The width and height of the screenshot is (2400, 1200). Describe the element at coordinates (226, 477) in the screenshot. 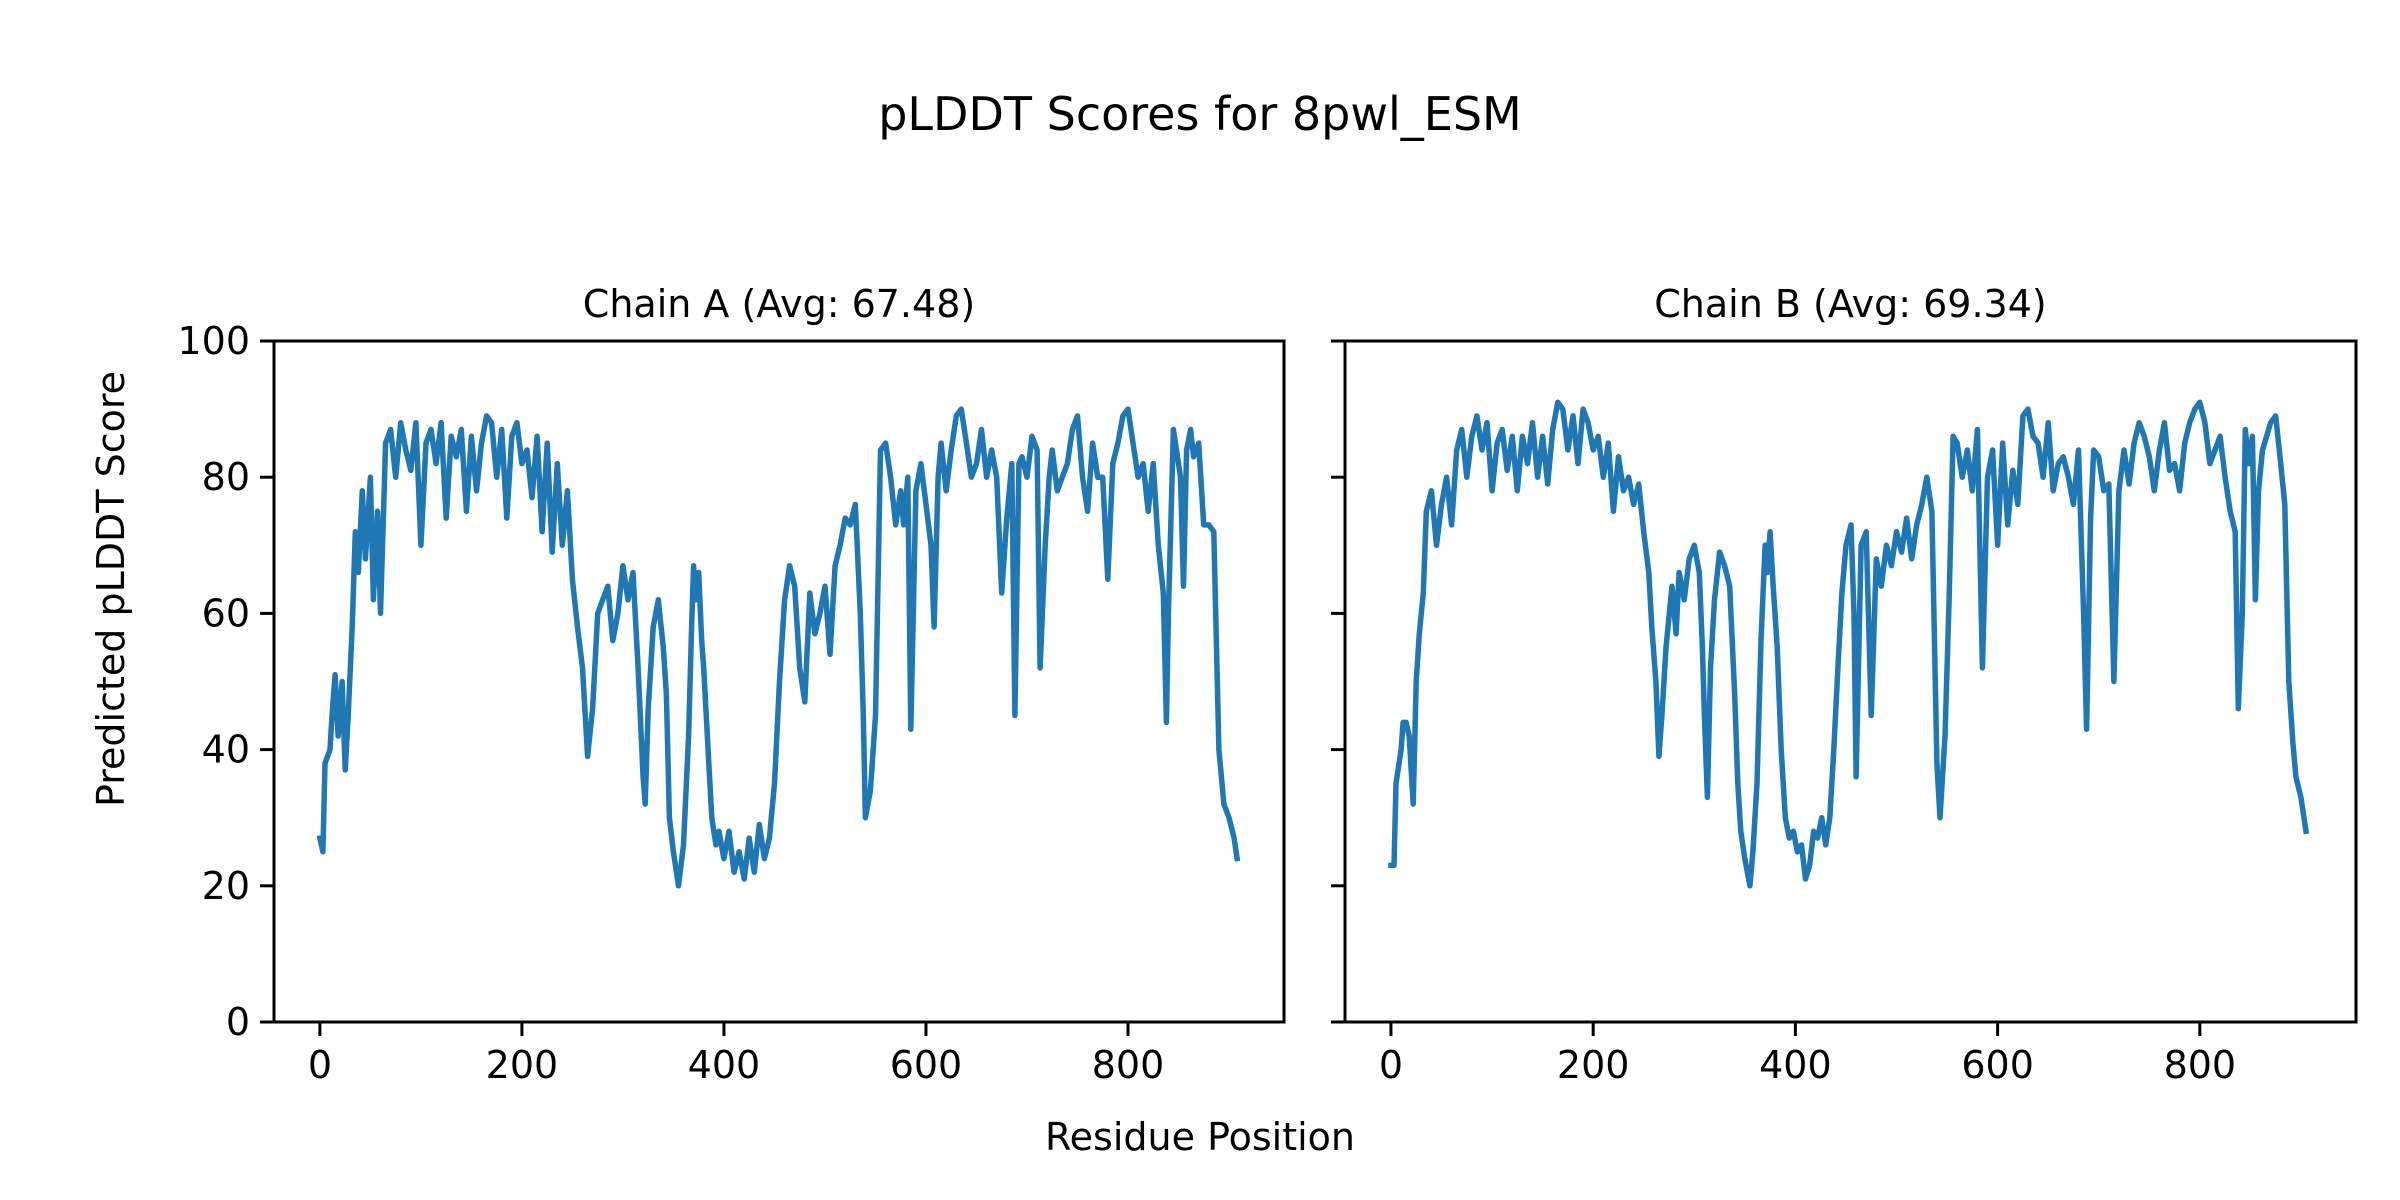

I see `y-tick-label: 80` at that location.